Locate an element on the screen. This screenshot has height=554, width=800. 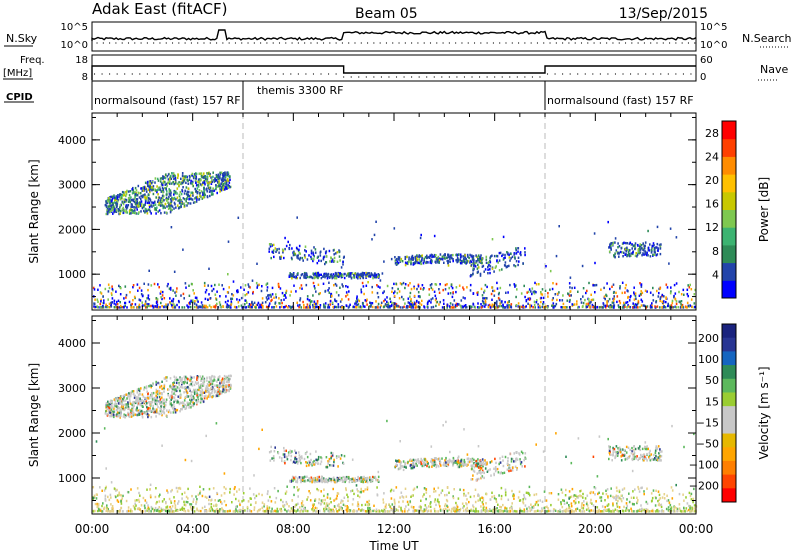
colorbar-frame is located at coordinates (729, 209).